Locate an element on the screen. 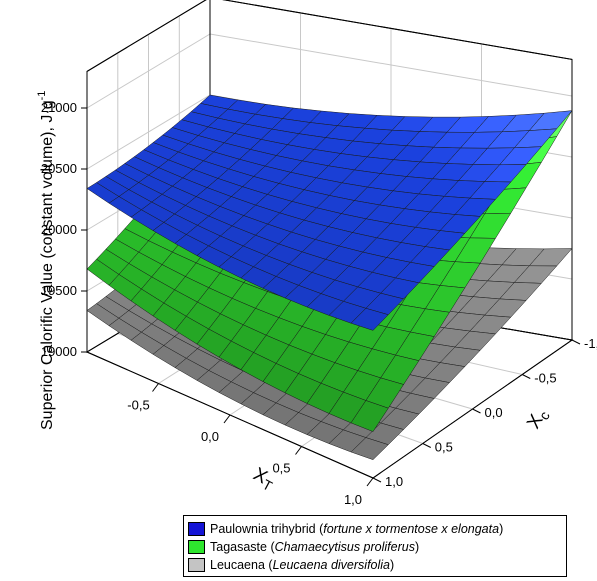 This screenshot has height=581, width=597. legend-item-tagasaste: Tagasaste (Chamaecytisus proliferus) is located at coordinates (303, 547).